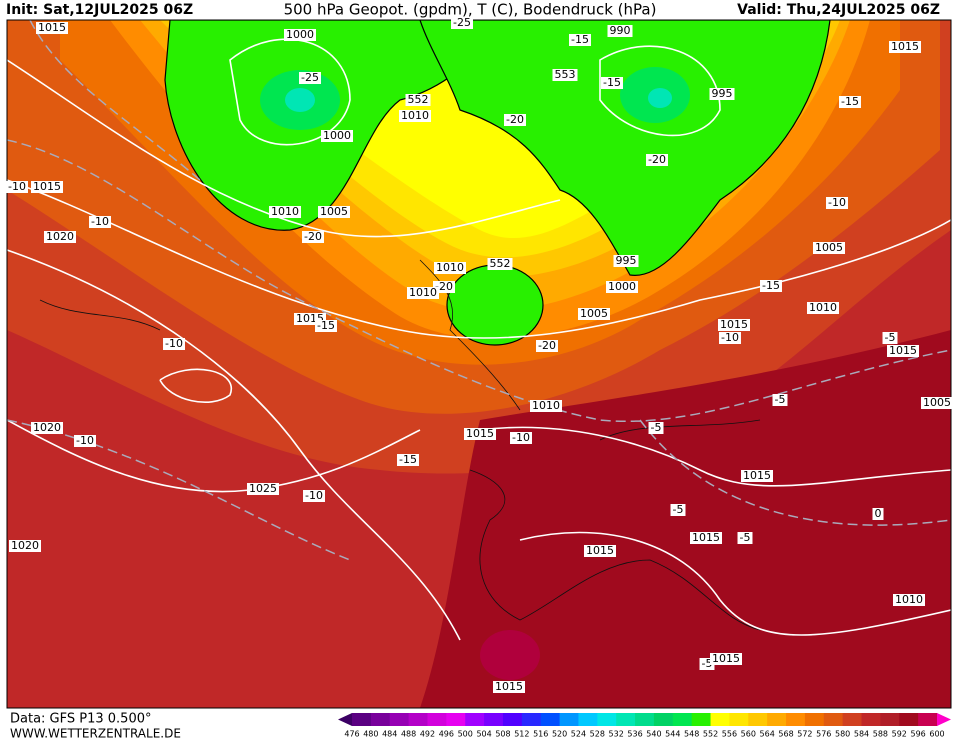 This screenshot has height=741, width=959. What do you see at coordinates (578, 734) in the screenshot?
I see `colorbar-level: 524` at bounding box center [578, 734].